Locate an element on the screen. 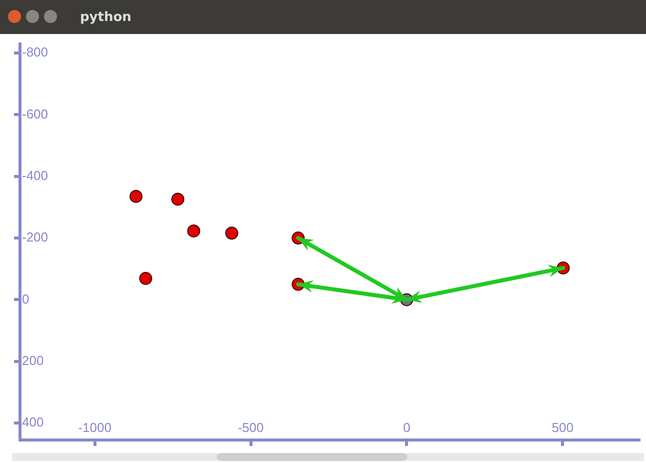 This screenshot has height=463, width=646. y-tick-label: 400 is located at coordinates (33, 422).